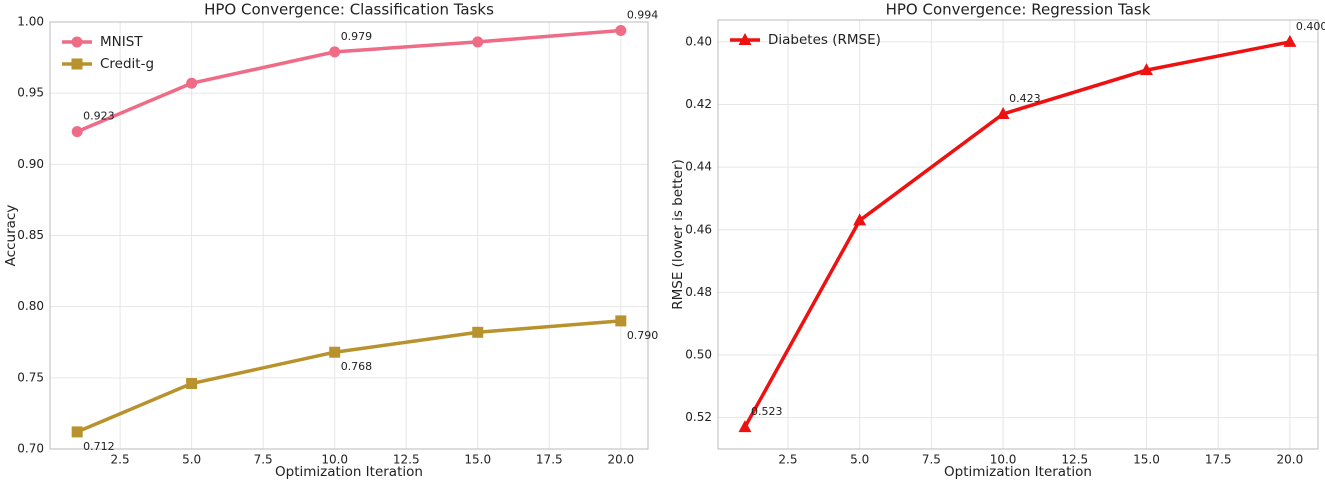  I want to click on value-label: 0.423, so click(1025, 98).